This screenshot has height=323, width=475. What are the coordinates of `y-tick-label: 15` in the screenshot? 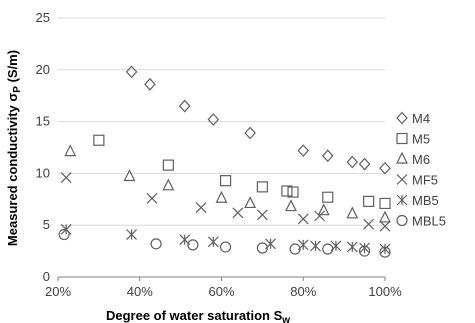 It's located at (43, 121).